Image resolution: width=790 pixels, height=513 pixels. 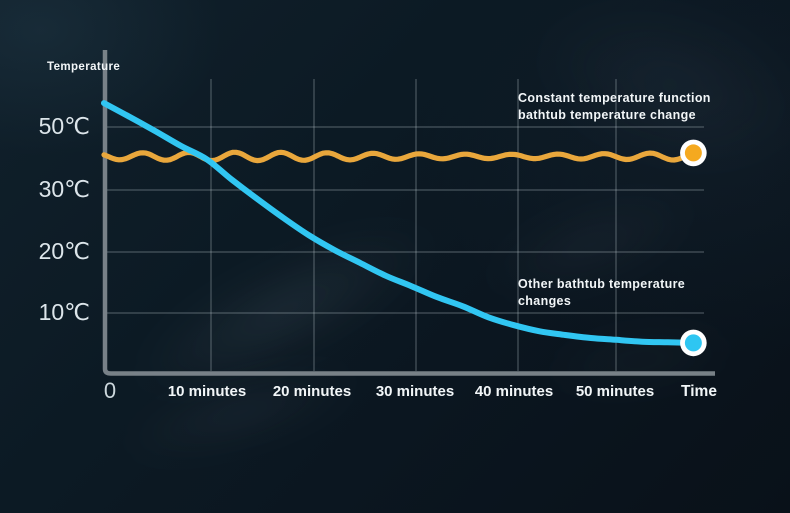 What do you see at coordinates (110, 390) in the screenshot?
I see `x-origin-label: 0` at bounding box center [110, 390].